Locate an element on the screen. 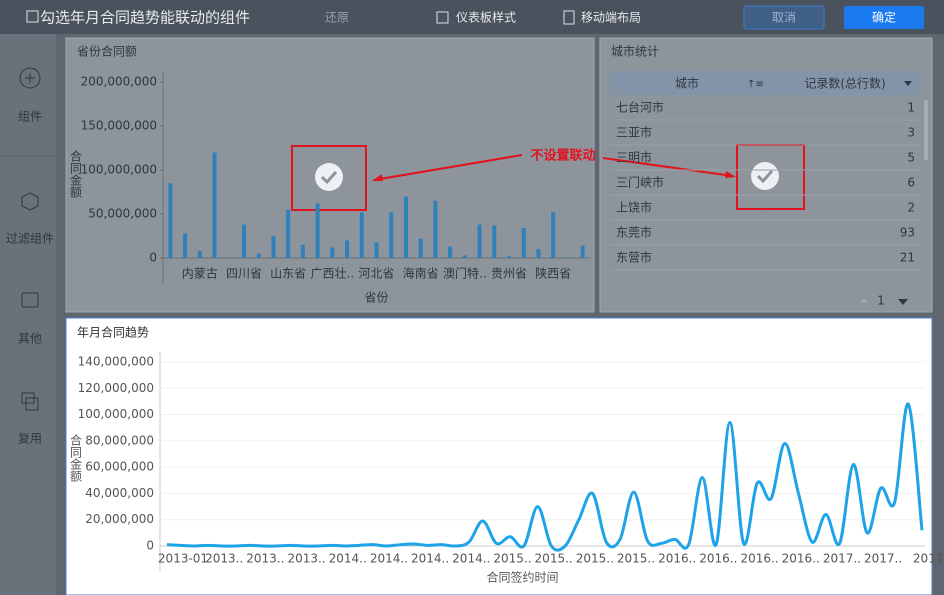  x-axis-label: 合同签约时间 is located at coordinates (522, 577).